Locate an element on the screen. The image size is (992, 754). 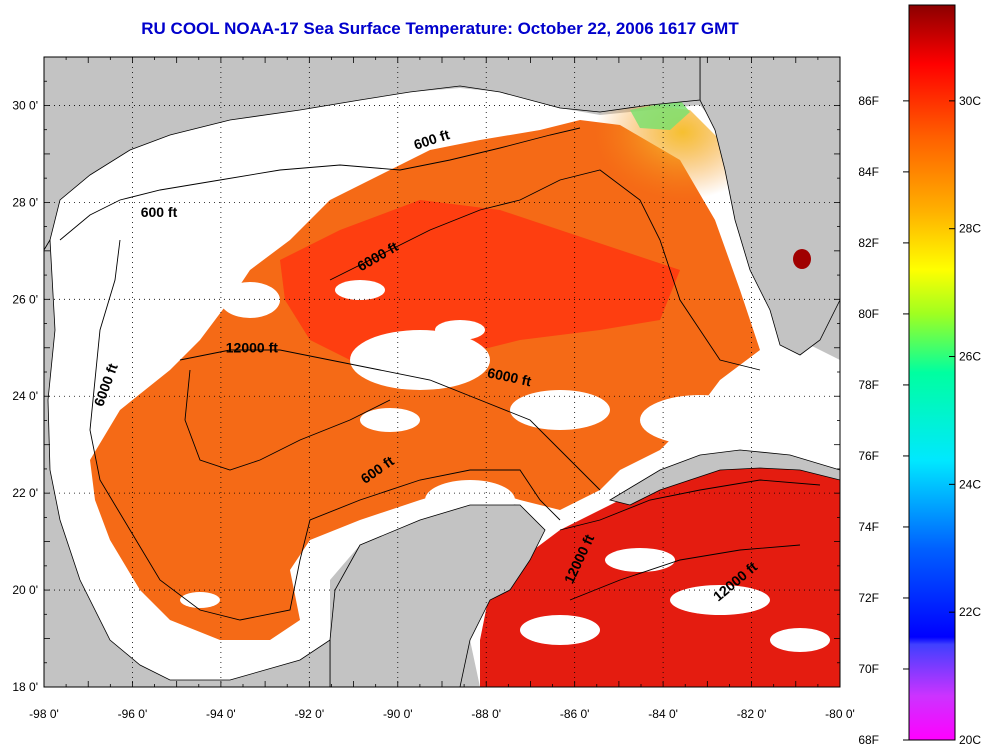
colorbar-f-label: 86F is located at coordinates (868, 101).